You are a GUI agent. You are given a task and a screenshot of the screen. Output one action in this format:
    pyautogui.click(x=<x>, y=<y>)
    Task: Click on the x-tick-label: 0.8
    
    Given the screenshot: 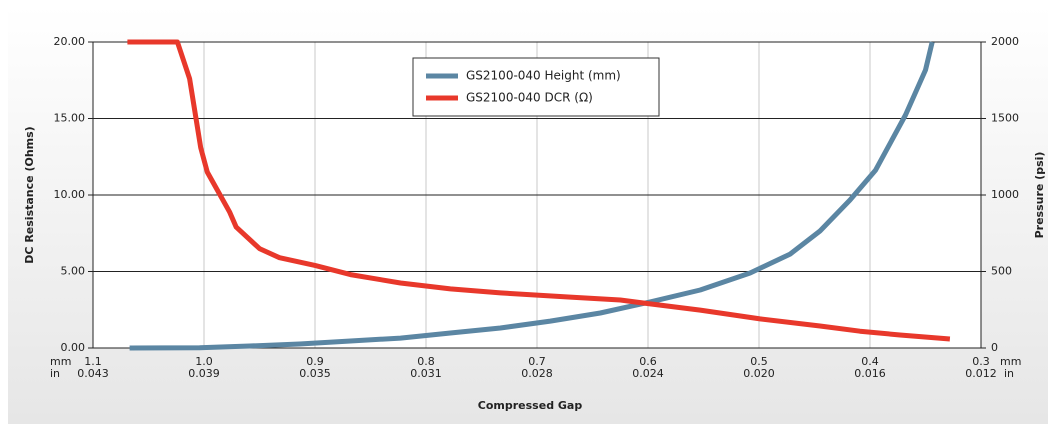 What is the action you would take?
    pyautogui.click(x=426, y=361)
    